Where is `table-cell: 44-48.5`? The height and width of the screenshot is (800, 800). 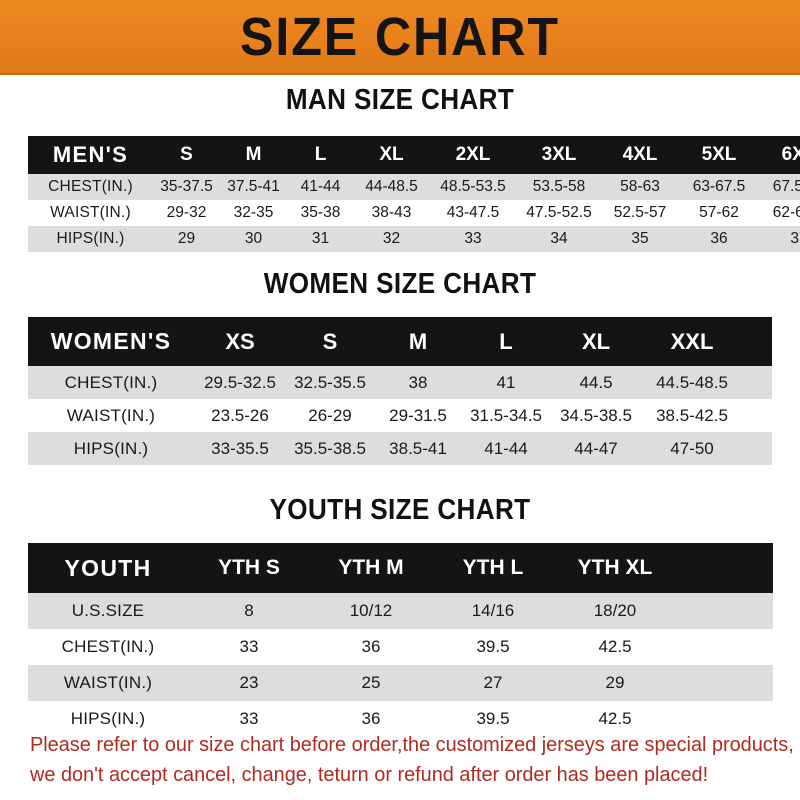 table-cell: 44-48.5 is located at coordinates (391, 186).